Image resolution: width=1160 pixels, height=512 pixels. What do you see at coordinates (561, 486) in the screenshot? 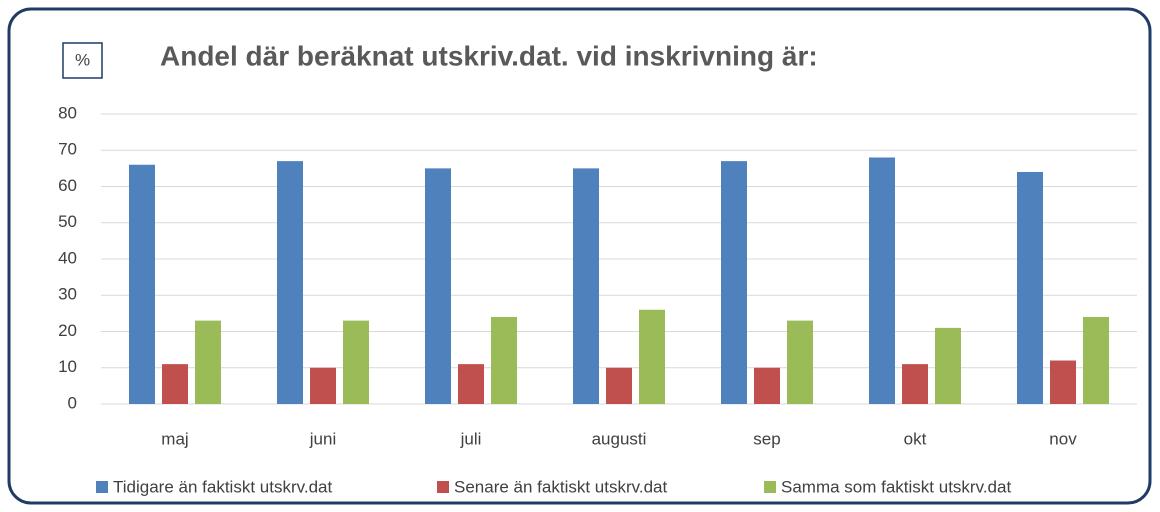
I see `legend-label: Senare än faktiskt utskrv.dat` at bounding box center [561, 486].